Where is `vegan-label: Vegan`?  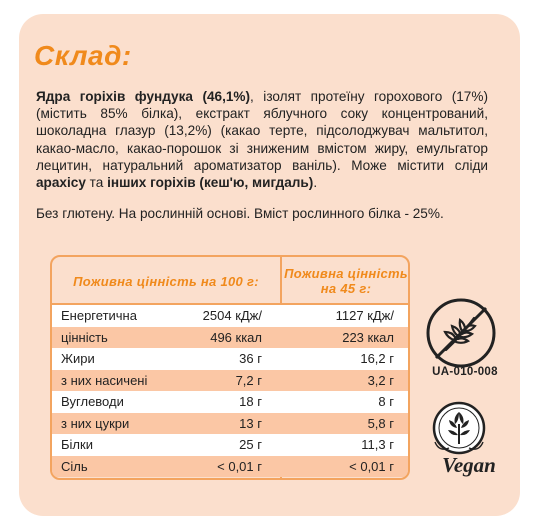 vegan-label: Vegan is located at coordinates (469, 465).